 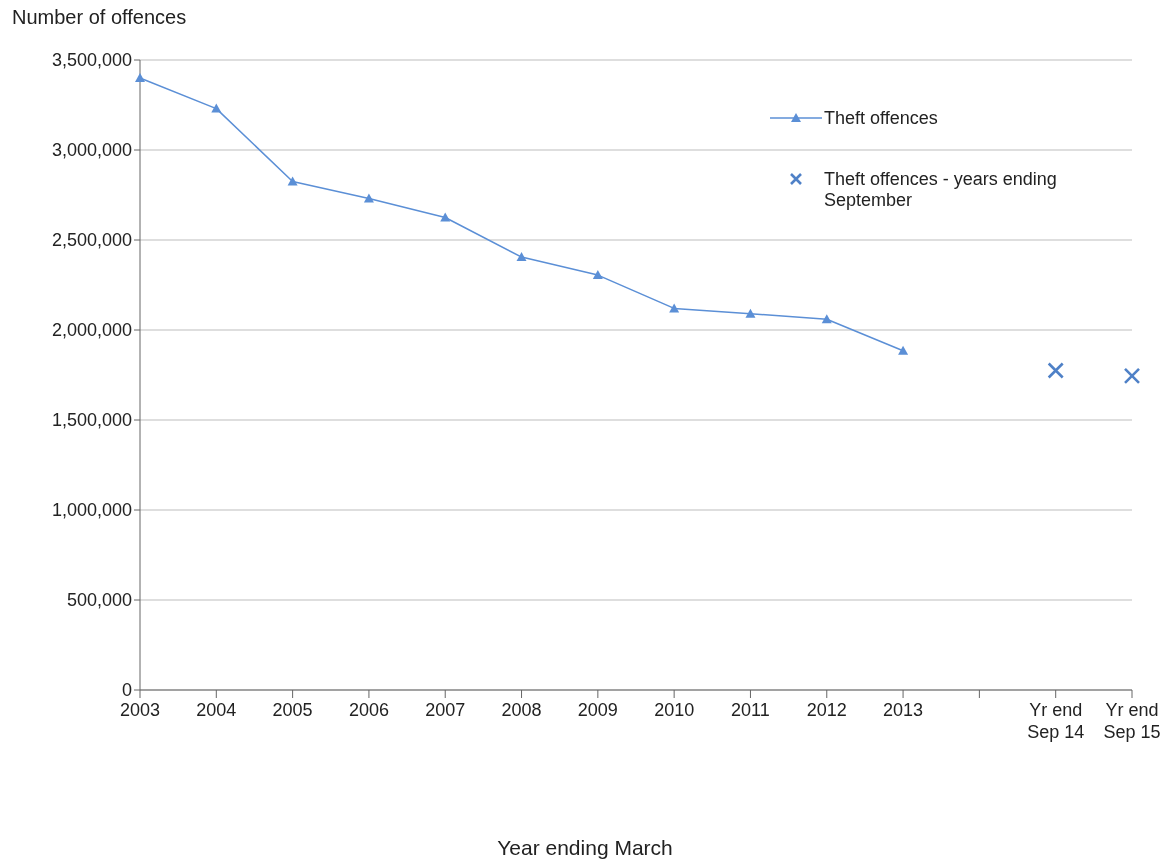 I want to click on y-tick-label: 3,000,000, so click(x=91, y=150).